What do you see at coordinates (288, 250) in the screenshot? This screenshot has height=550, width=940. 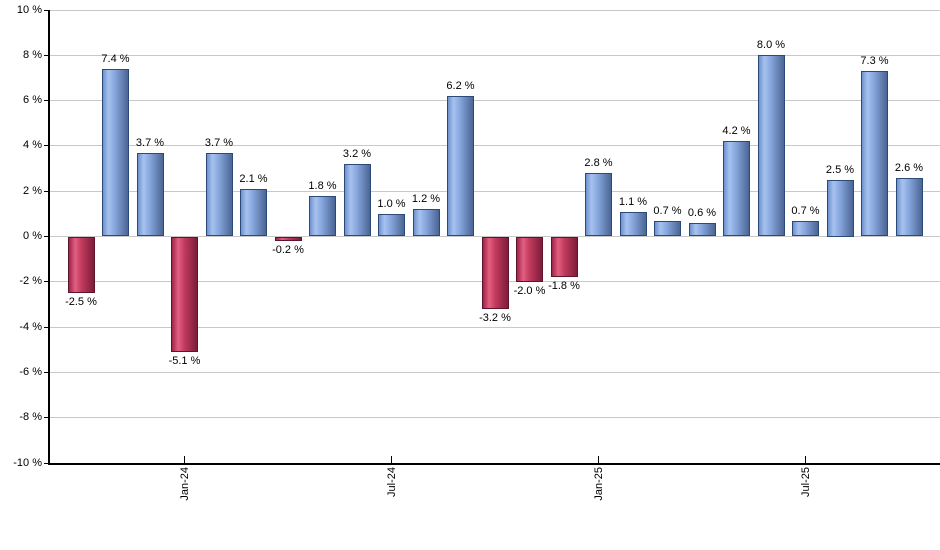 I see `bar-value-label: -0.2 %` at bounding box center [288, 250].